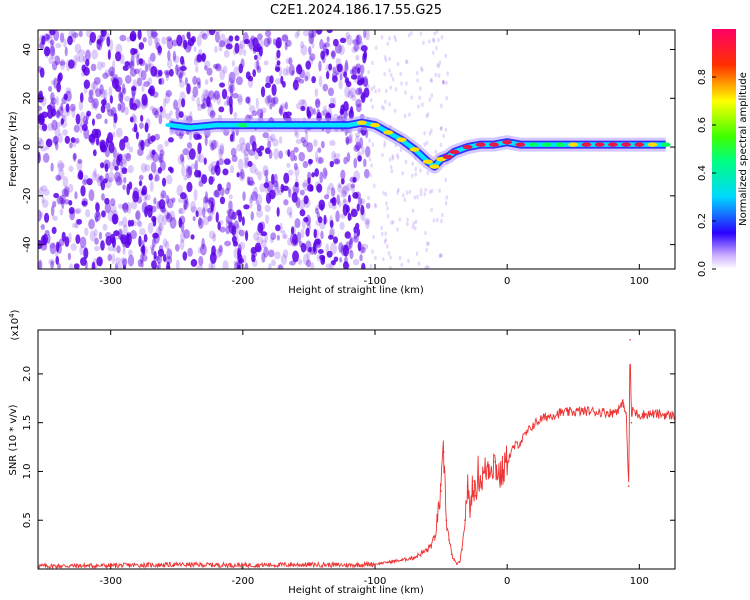  I want to click on spectrogram-ytick-label: 0, so click(27, 147).